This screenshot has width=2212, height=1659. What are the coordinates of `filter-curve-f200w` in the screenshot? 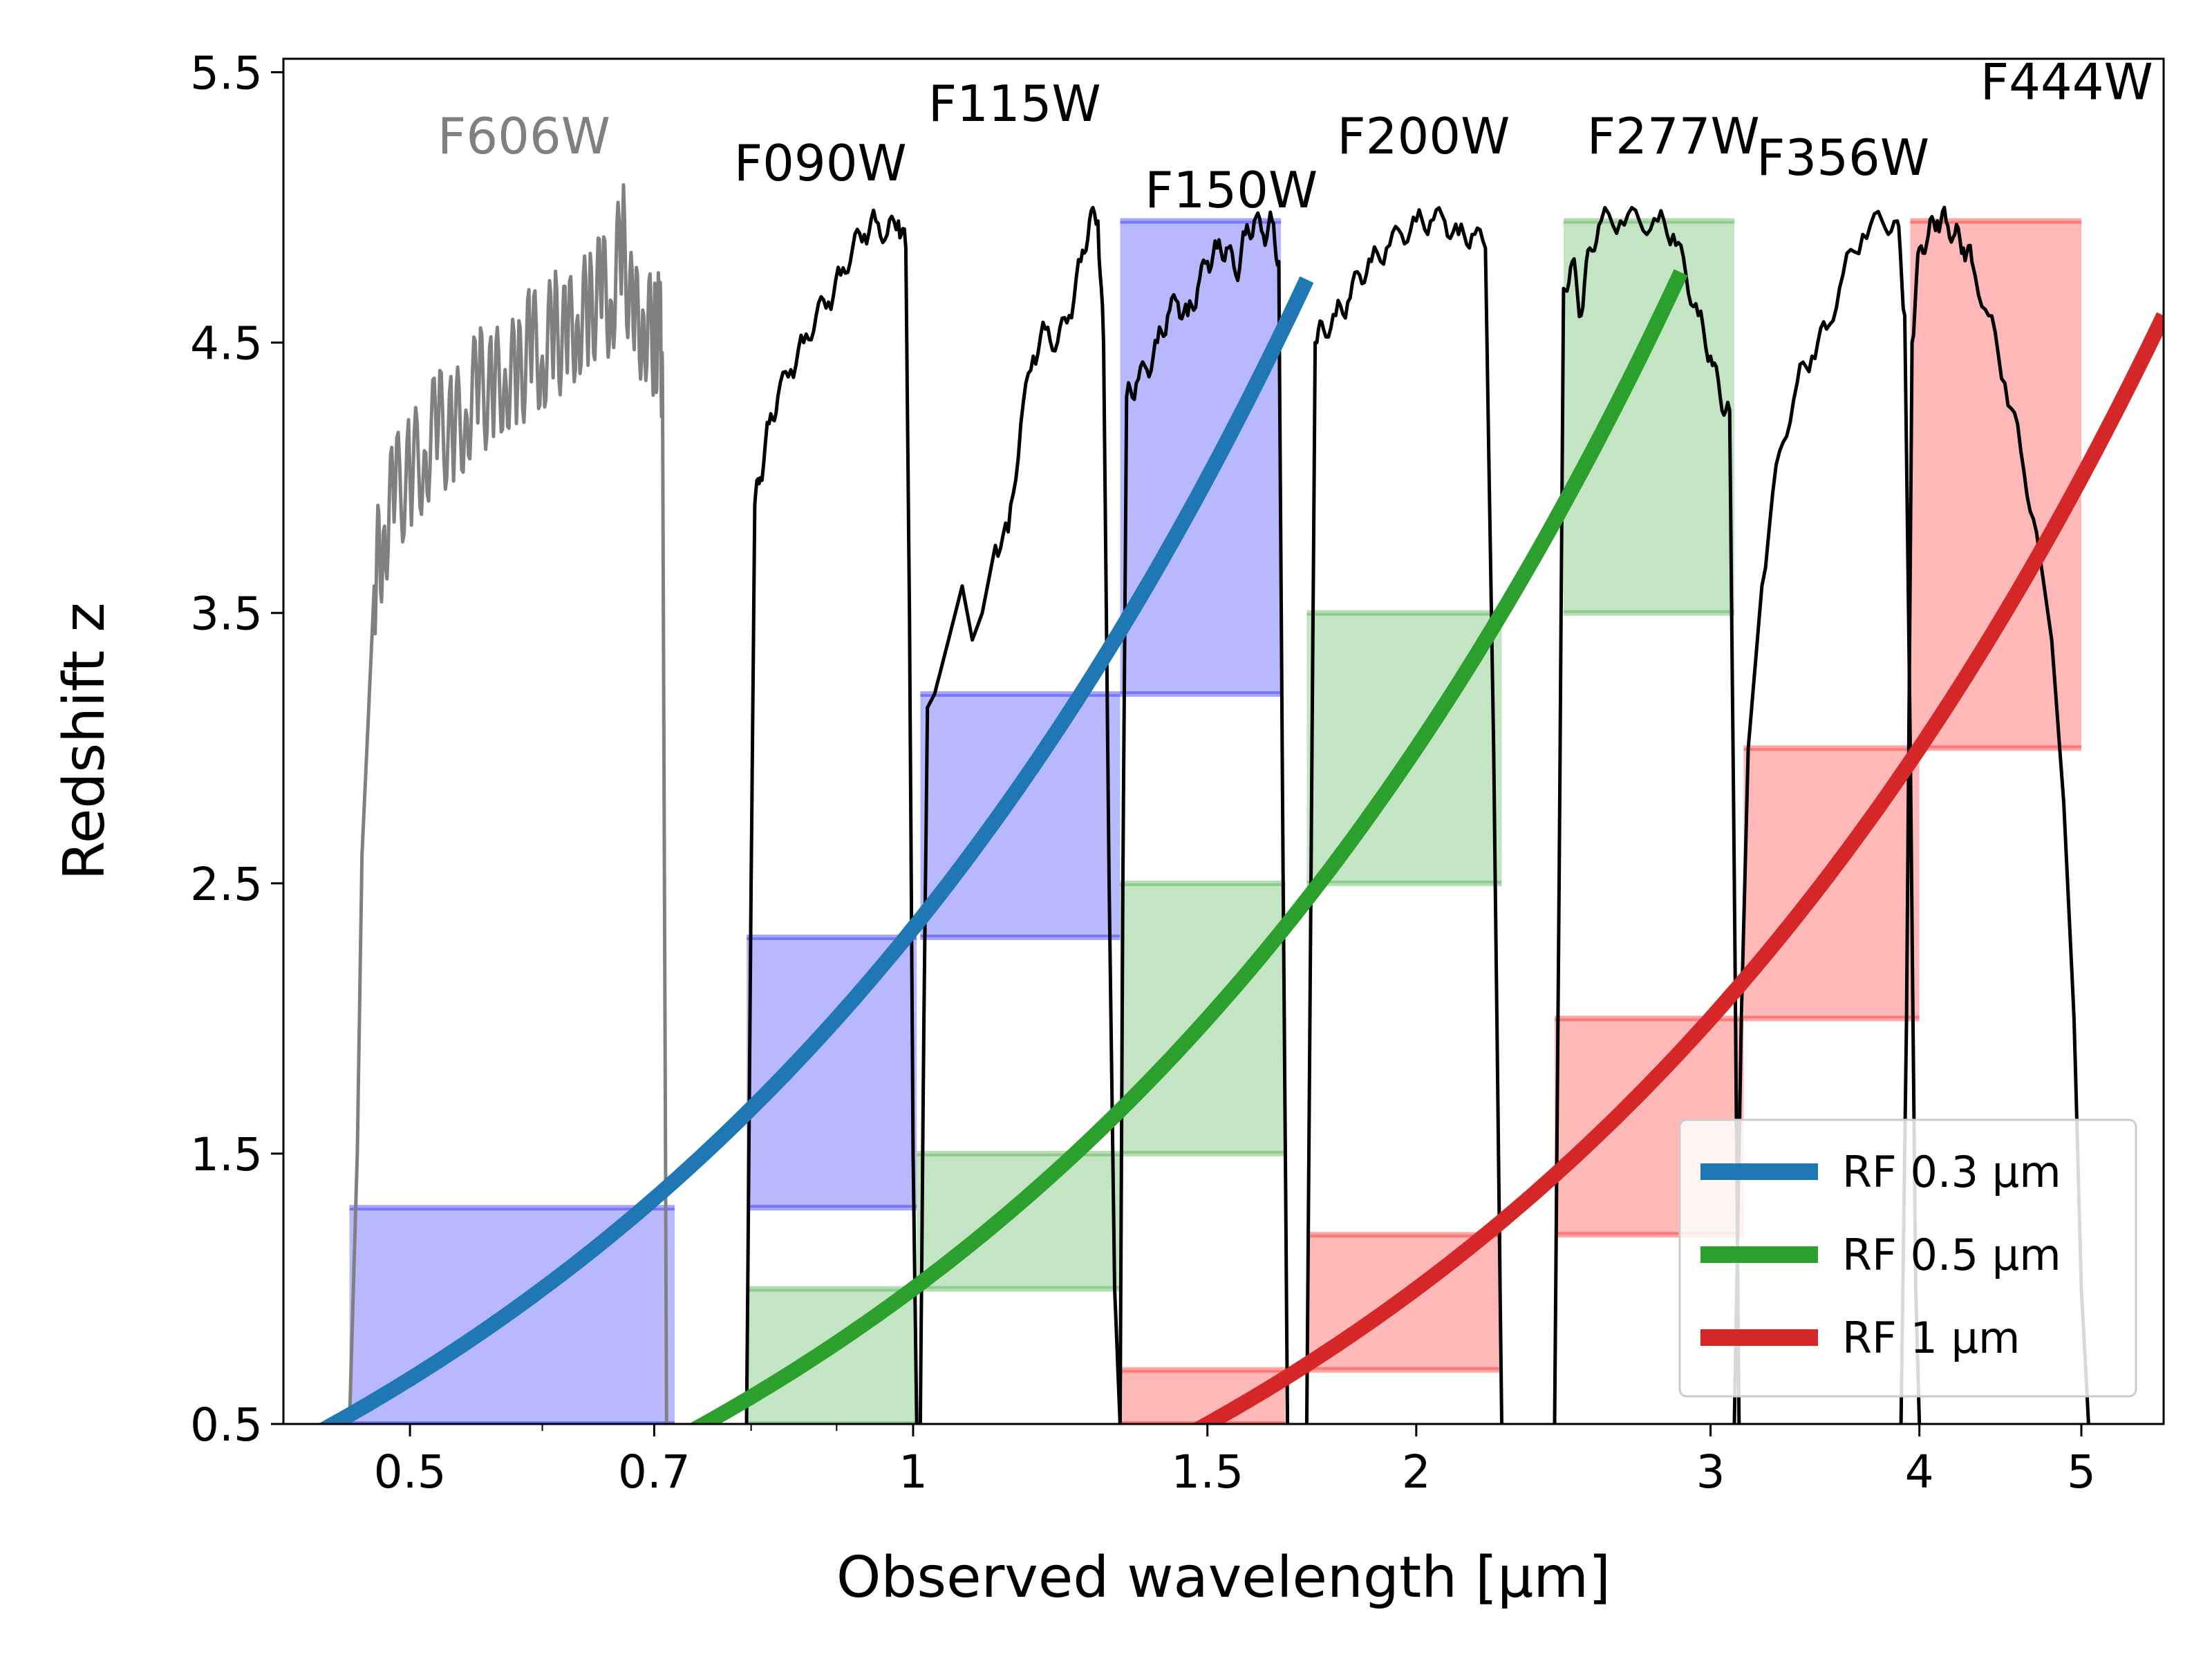 It's located at (1403, 815).